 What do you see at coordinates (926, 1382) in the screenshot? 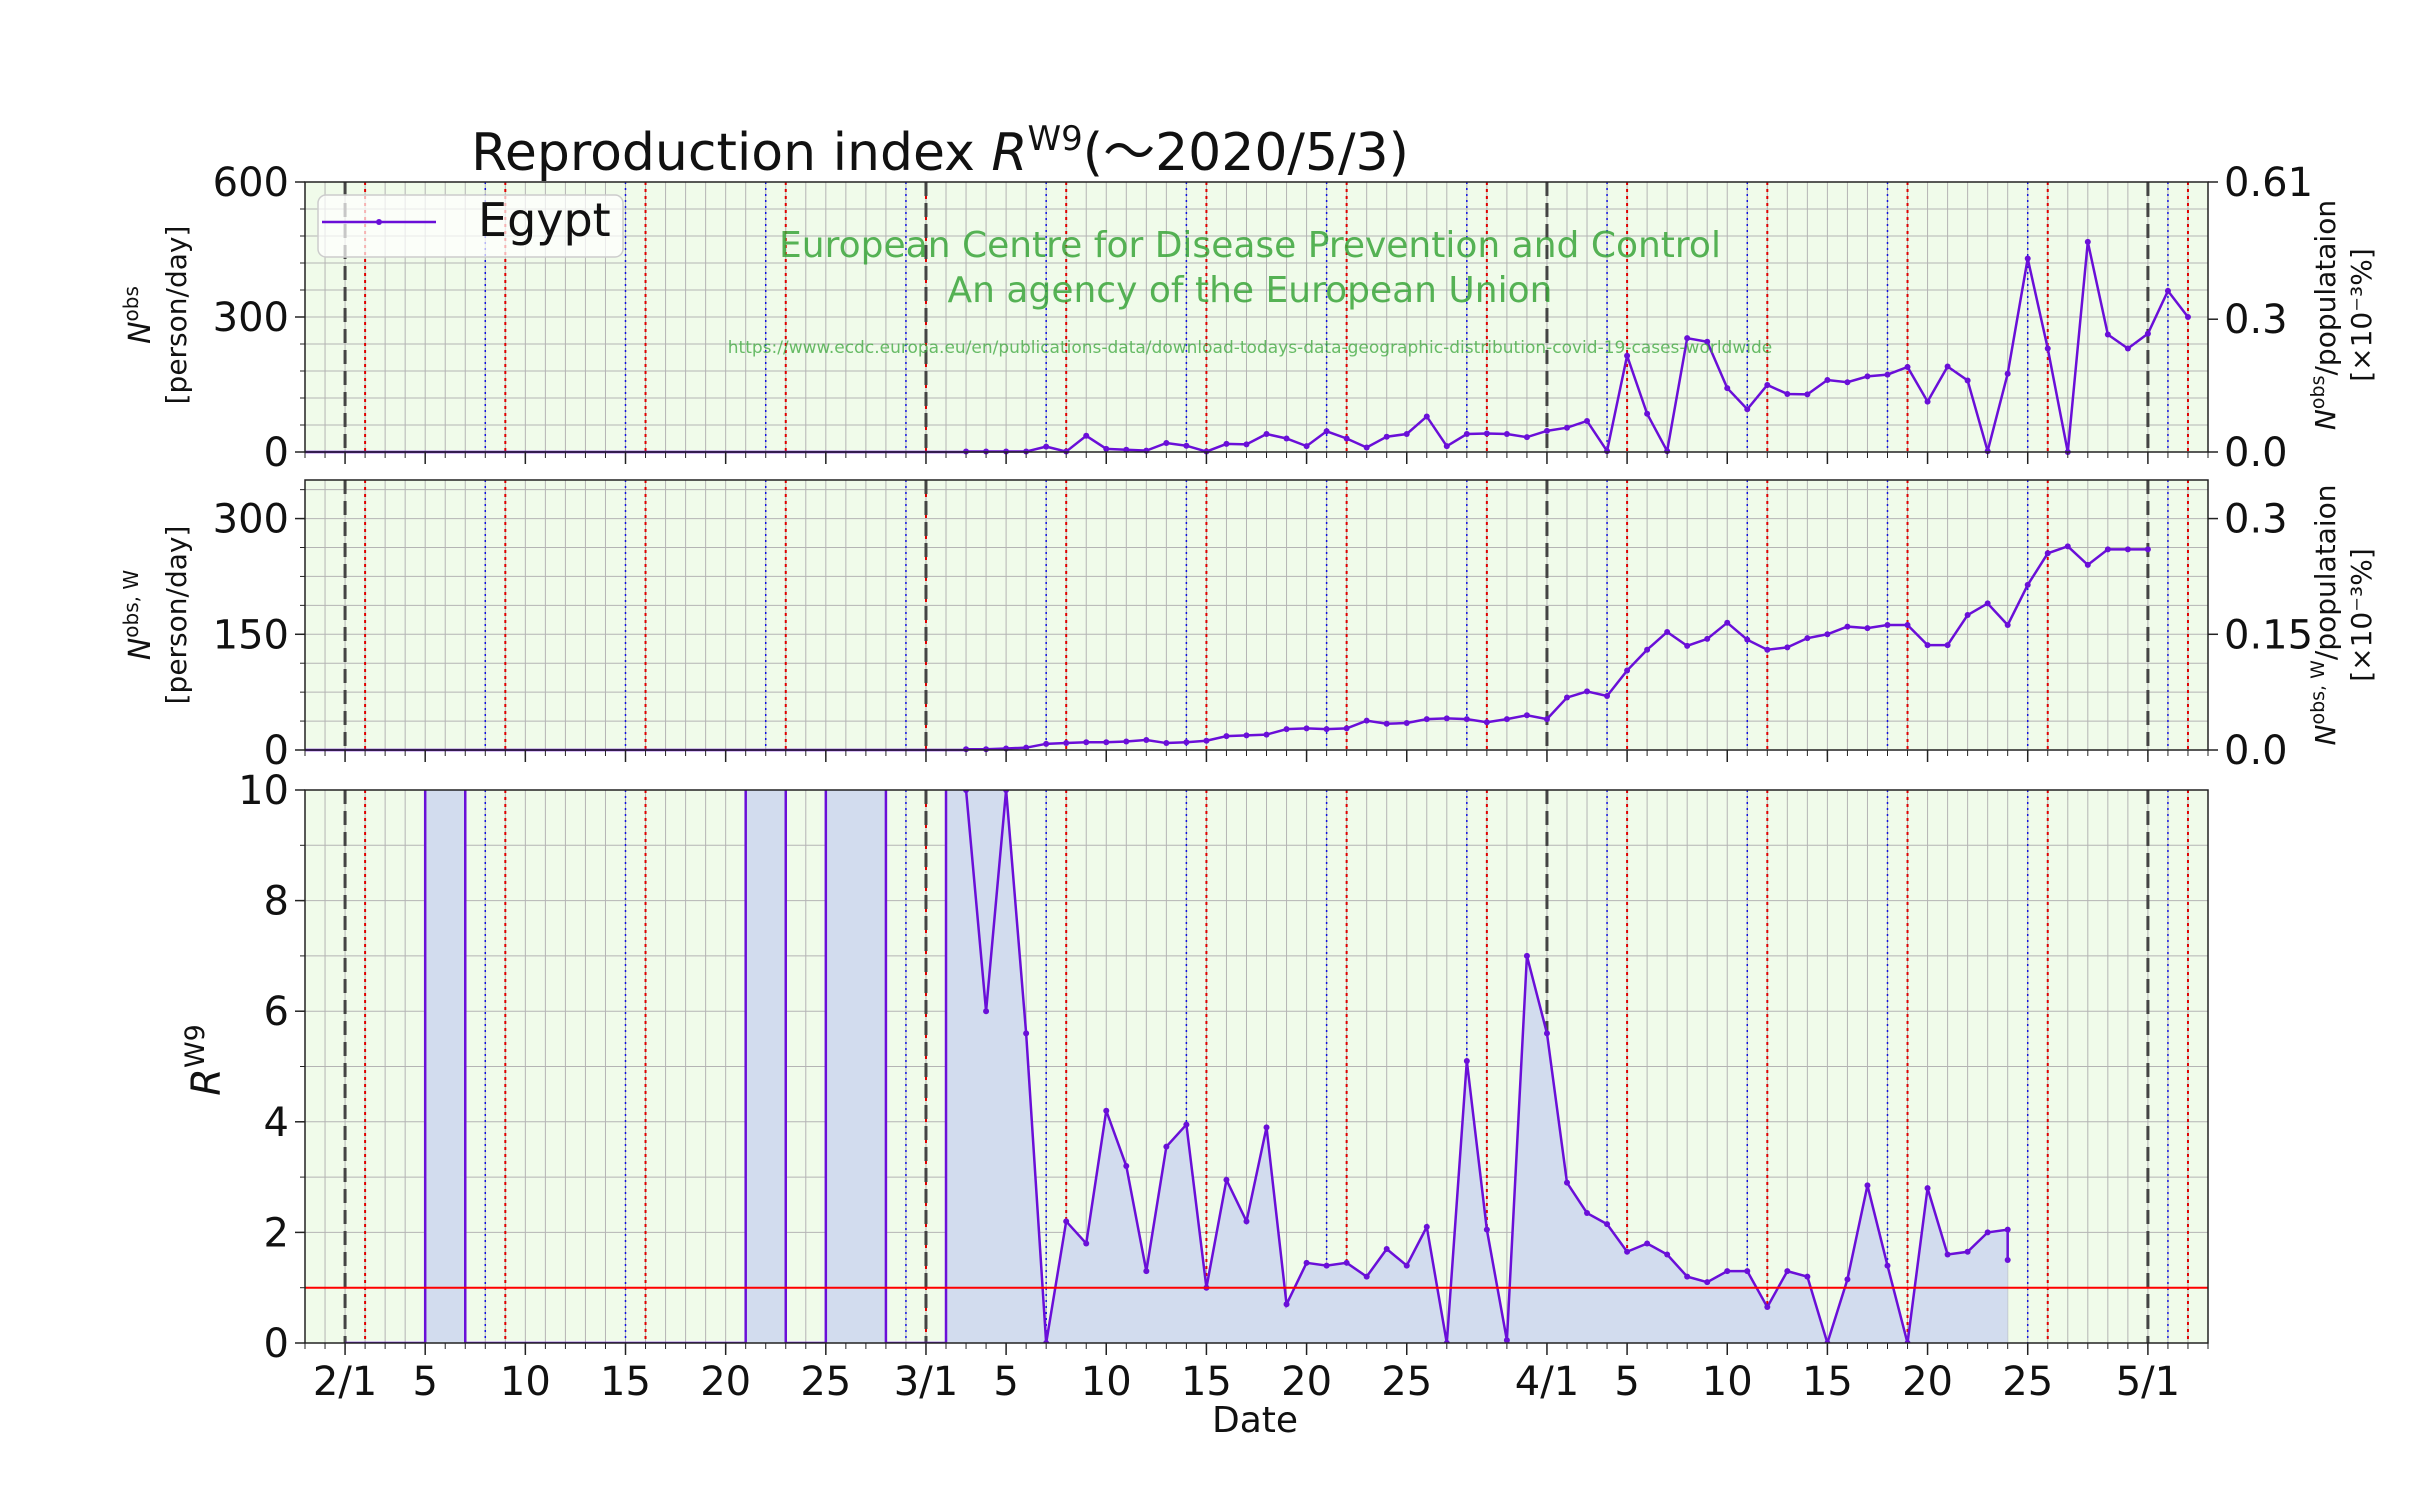
I see `x-tick-label: 3/1` at bounding box center [926, 1382].